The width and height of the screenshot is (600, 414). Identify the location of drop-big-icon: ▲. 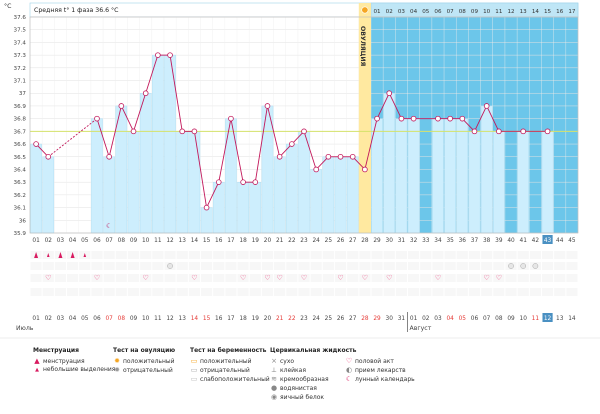
(37, 361).